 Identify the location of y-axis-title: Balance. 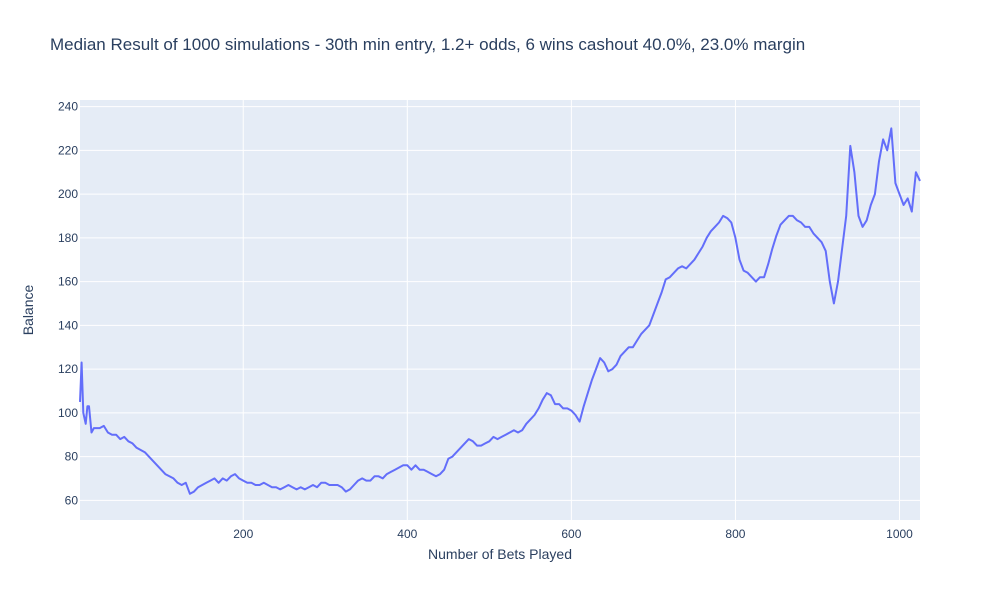
(28, 309).